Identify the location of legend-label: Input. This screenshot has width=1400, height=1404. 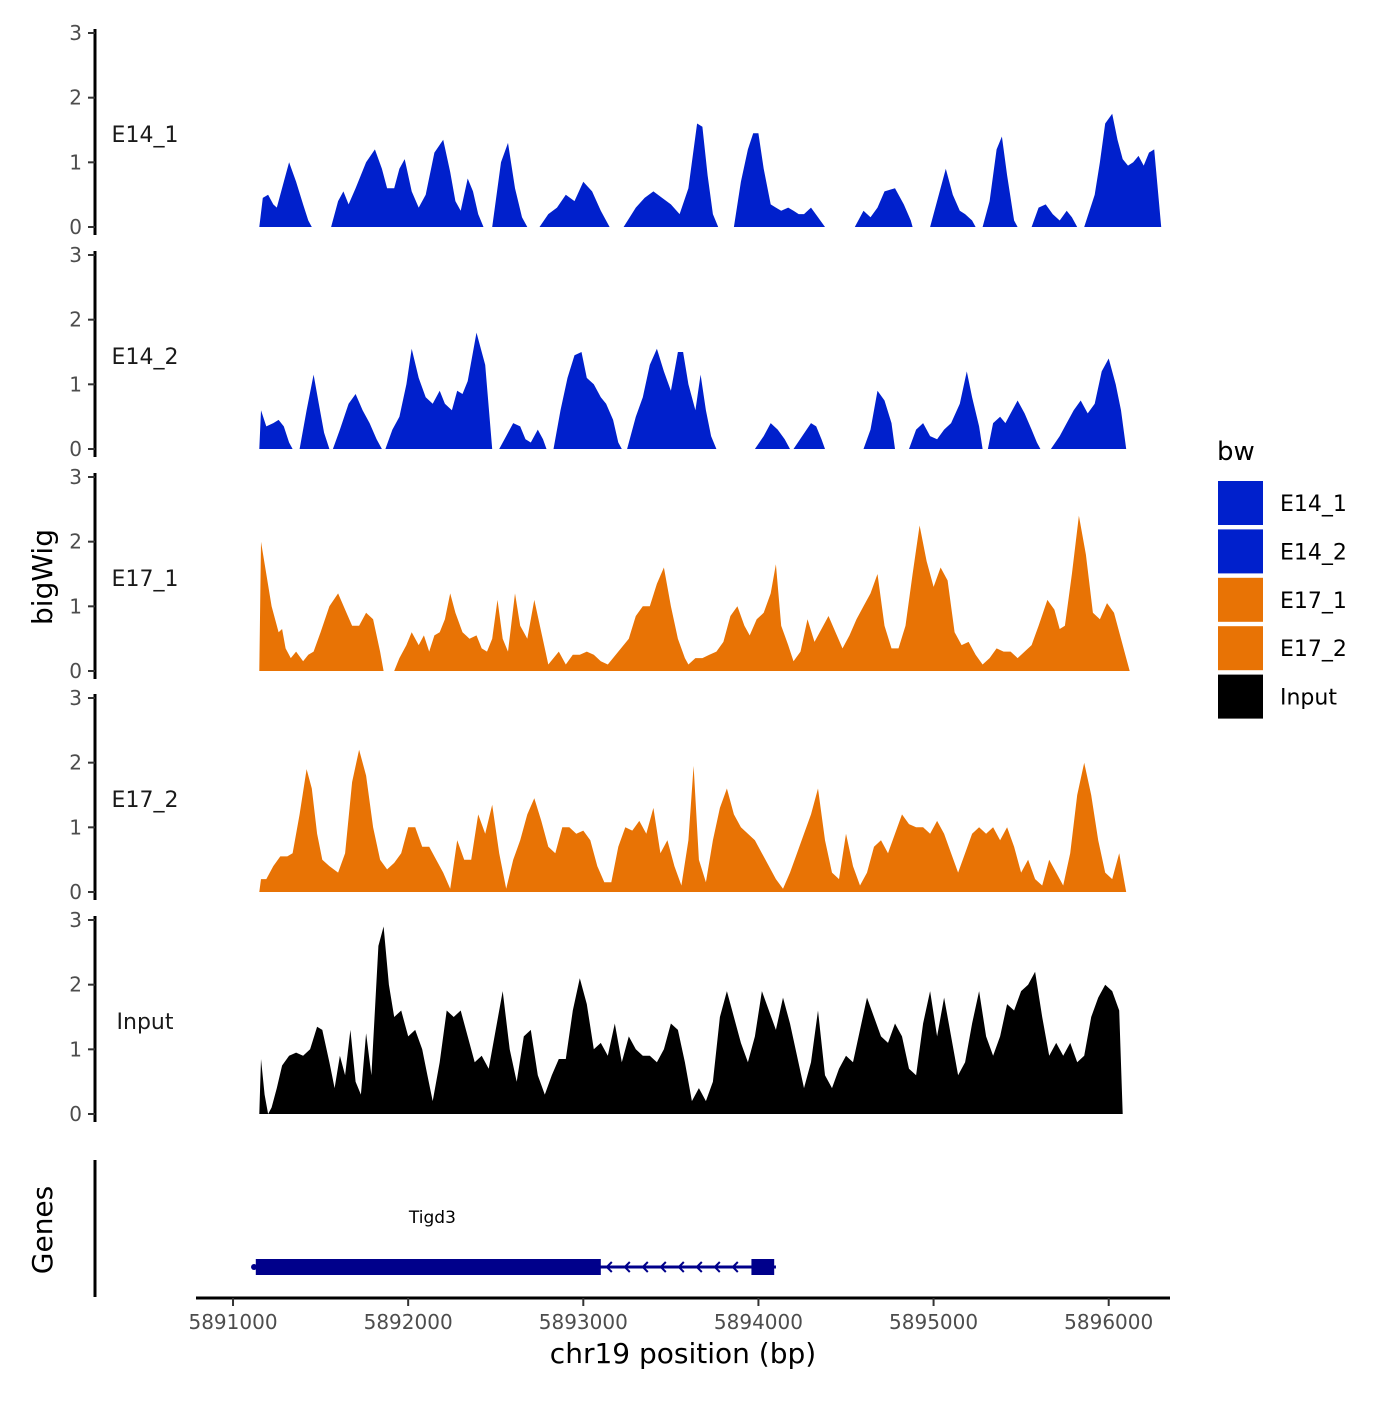
(1308, 698).